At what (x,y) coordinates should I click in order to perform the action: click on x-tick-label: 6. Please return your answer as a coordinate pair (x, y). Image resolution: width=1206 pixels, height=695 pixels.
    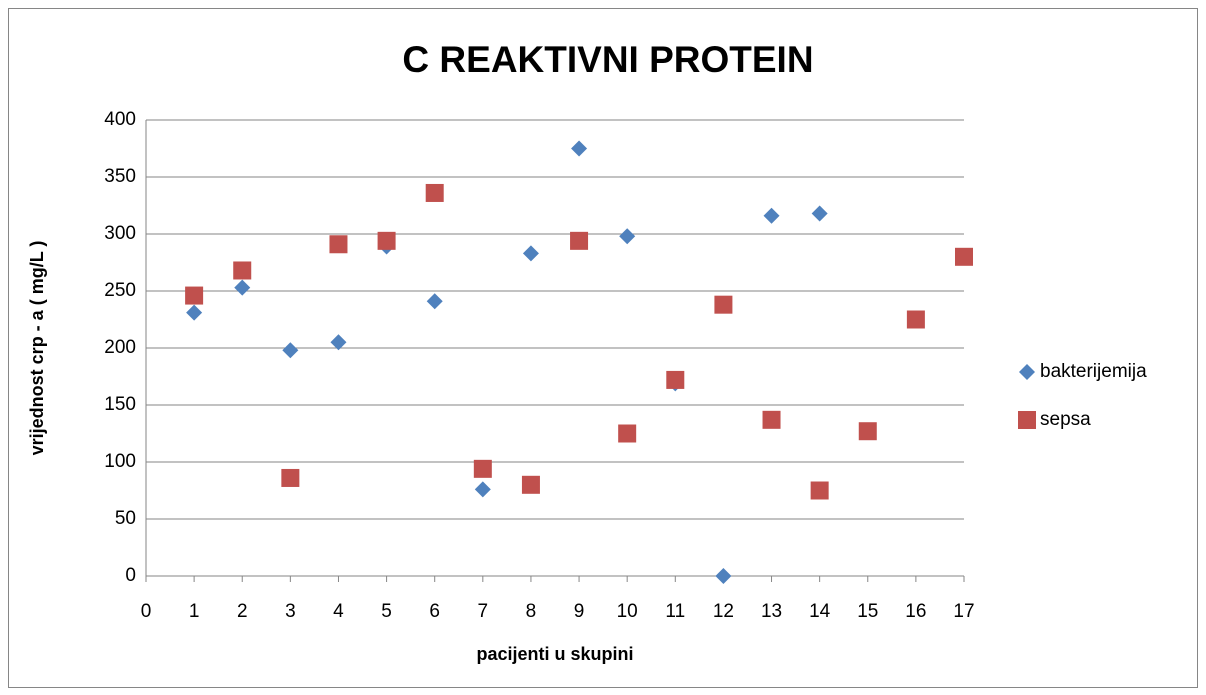
    Looking at the image, I should click on (434, 611).